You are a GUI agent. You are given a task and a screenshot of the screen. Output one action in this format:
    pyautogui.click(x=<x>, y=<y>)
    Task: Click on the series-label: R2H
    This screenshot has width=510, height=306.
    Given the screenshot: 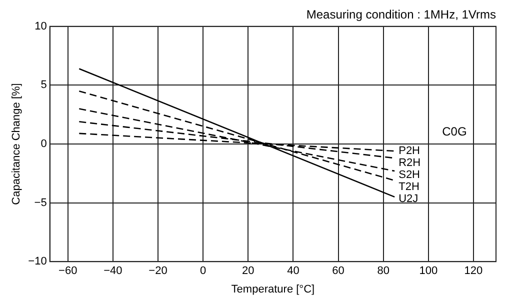 What is the action you would take?
    pyautogui.click(x=409, y=163)
    